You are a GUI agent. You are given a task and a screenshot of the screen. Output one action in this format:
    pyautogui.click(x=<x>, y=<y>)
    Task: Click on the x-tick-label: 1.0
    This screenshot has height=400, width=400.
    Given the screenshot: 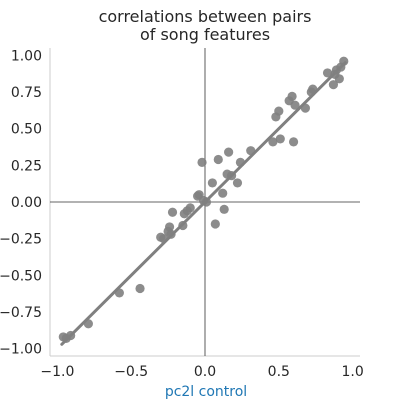 What is the action you would take?
    pyautogui.click(x=352, y=372)
    